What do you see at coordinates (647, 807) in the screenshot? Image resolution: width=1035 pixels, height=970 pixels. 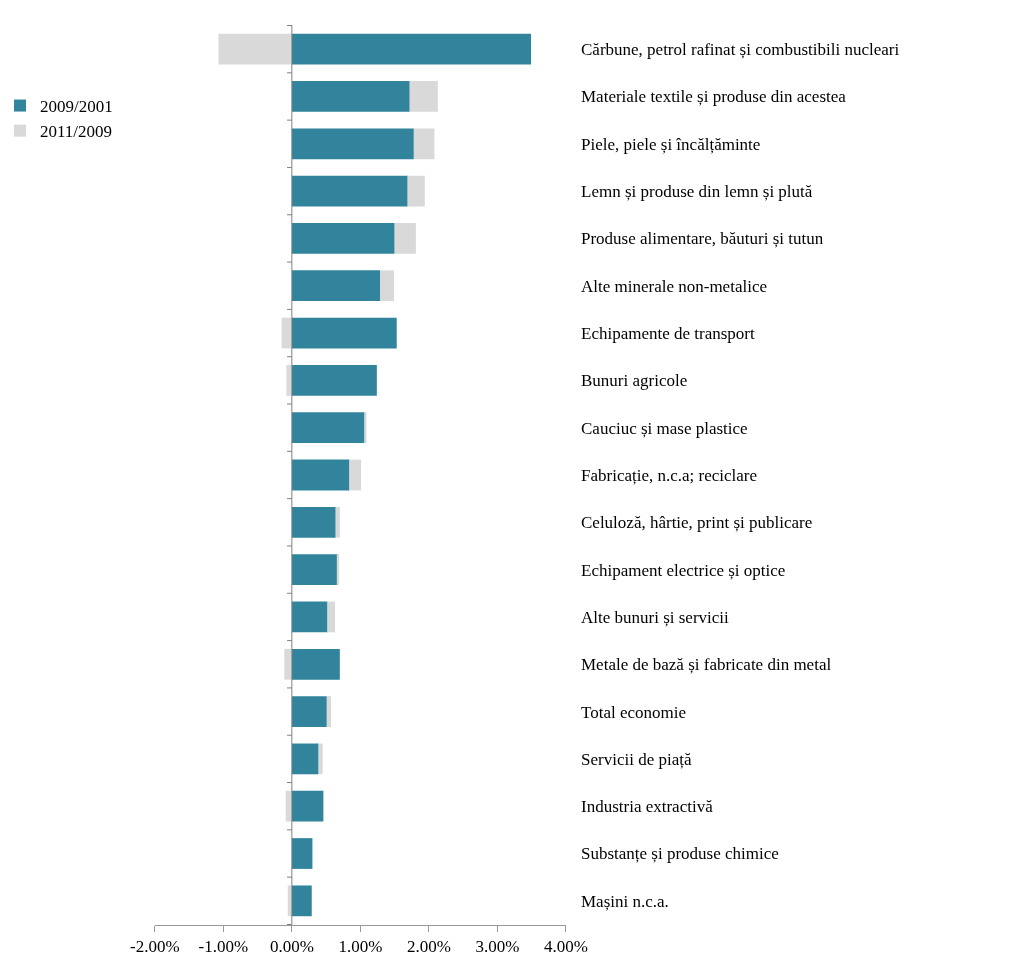 I see `y-tick-label: Industria extractivă` at bounding box center [647, 807].